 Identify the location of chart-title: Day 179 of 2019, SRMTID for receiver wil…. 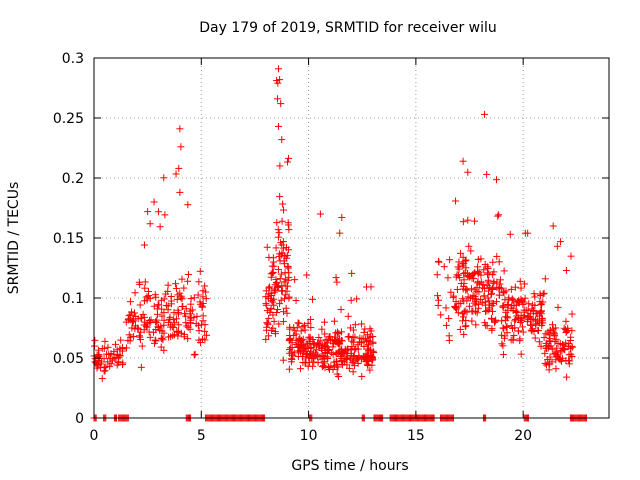
(348, 28).